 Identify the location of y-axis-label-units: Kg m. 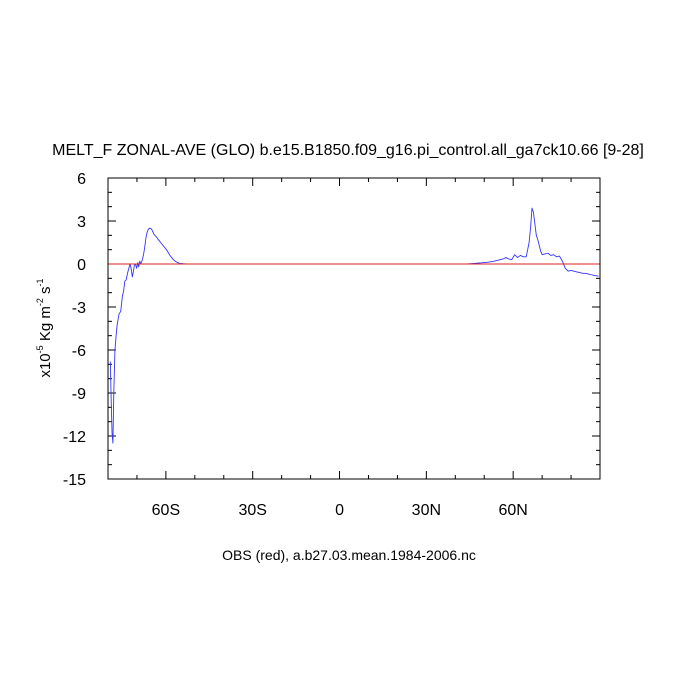
(45, 325).